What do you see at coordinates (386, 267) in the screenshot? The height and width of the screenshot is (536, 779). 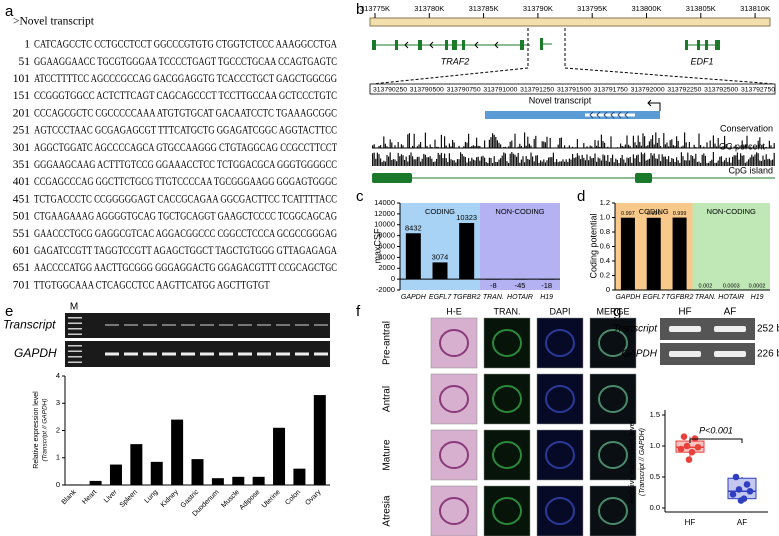 I see `y-tick-label: 2000` at bounding box center [386, 267].